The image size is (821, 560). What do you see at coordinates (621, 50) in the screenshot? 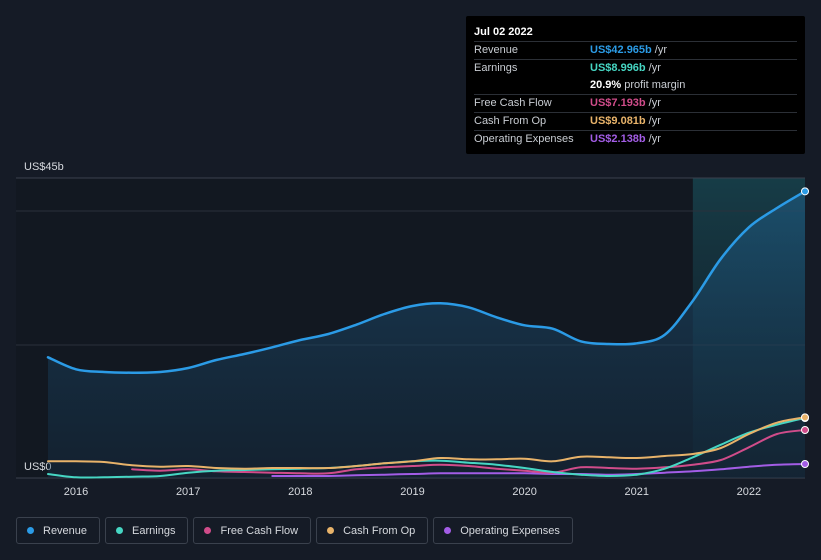
I see `tooltip-value: US$42.965b` at bounding box center [621, 50].